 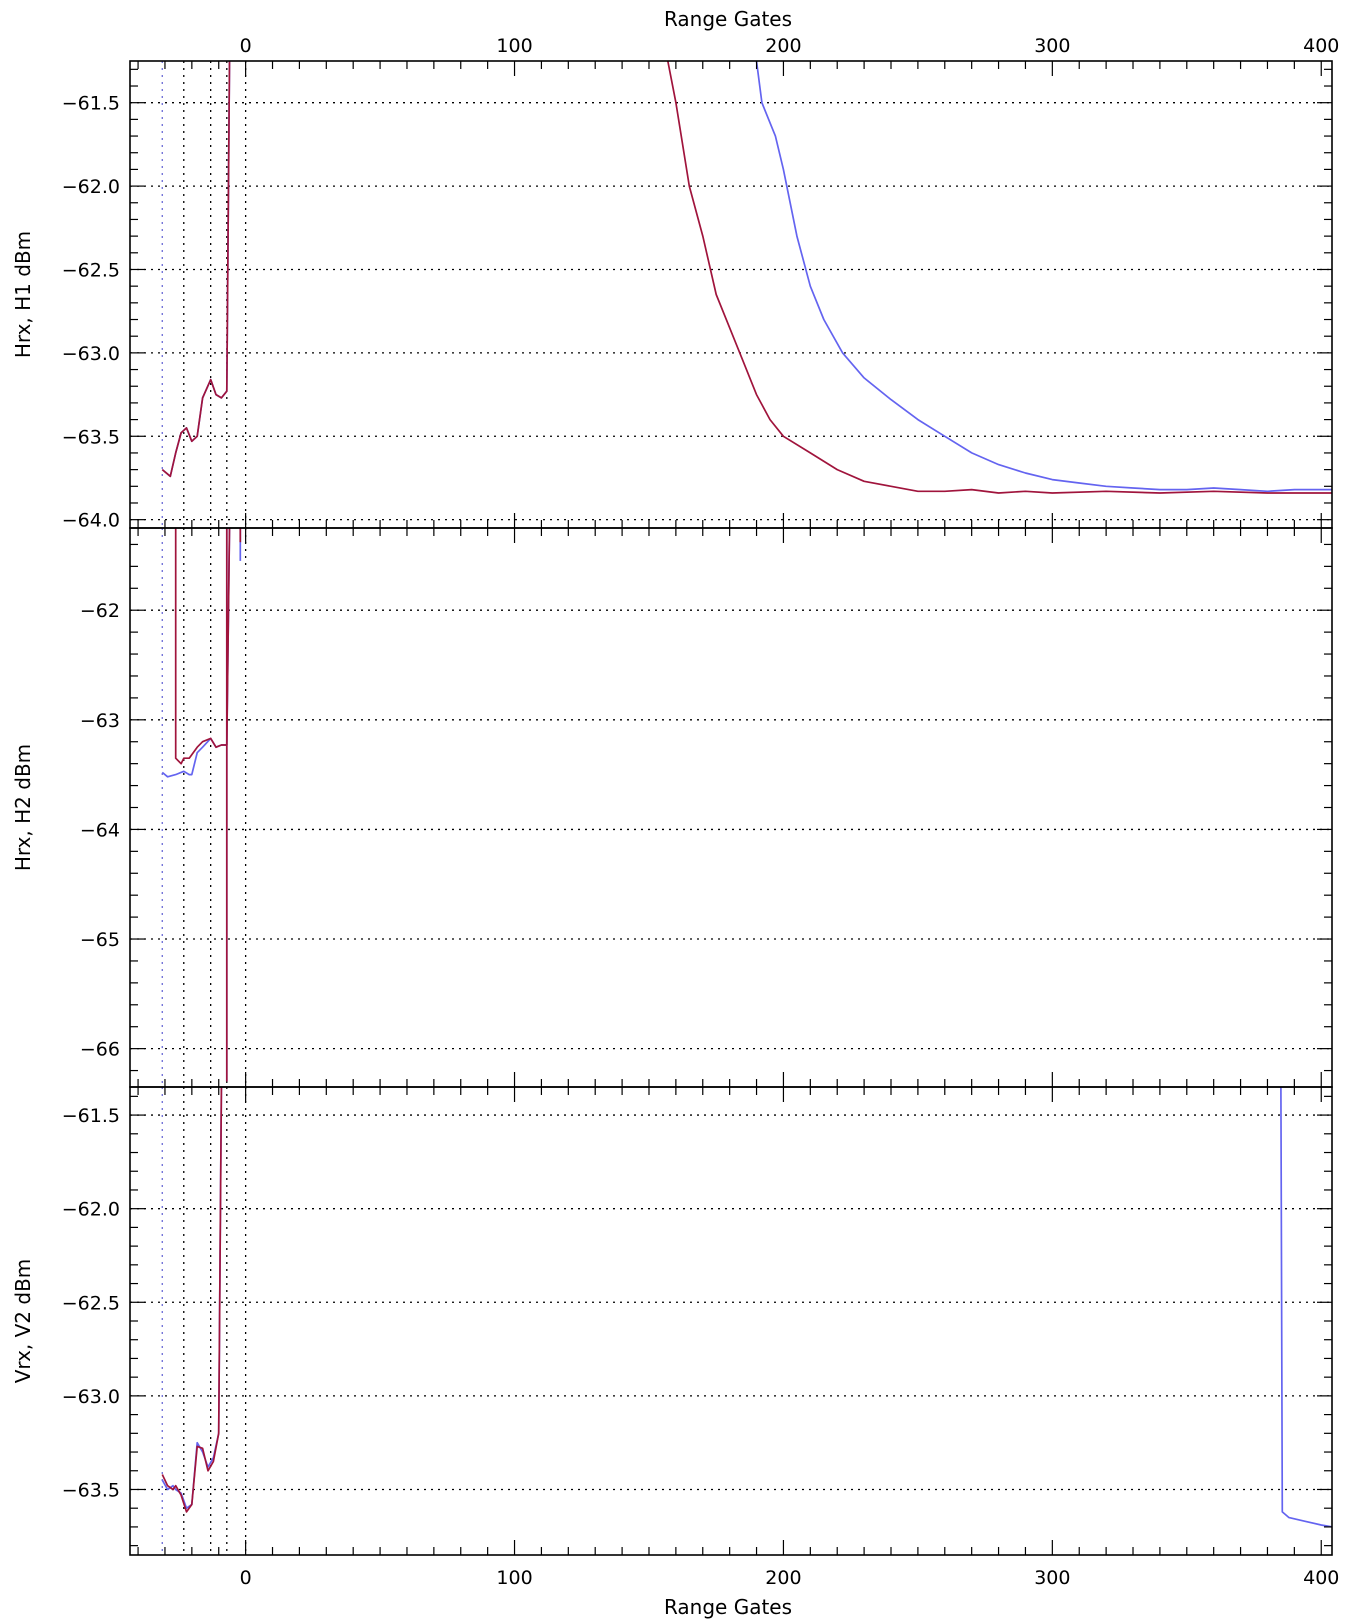 I want to click on y-tick-label: −64.0, so click(x=91, y=521).